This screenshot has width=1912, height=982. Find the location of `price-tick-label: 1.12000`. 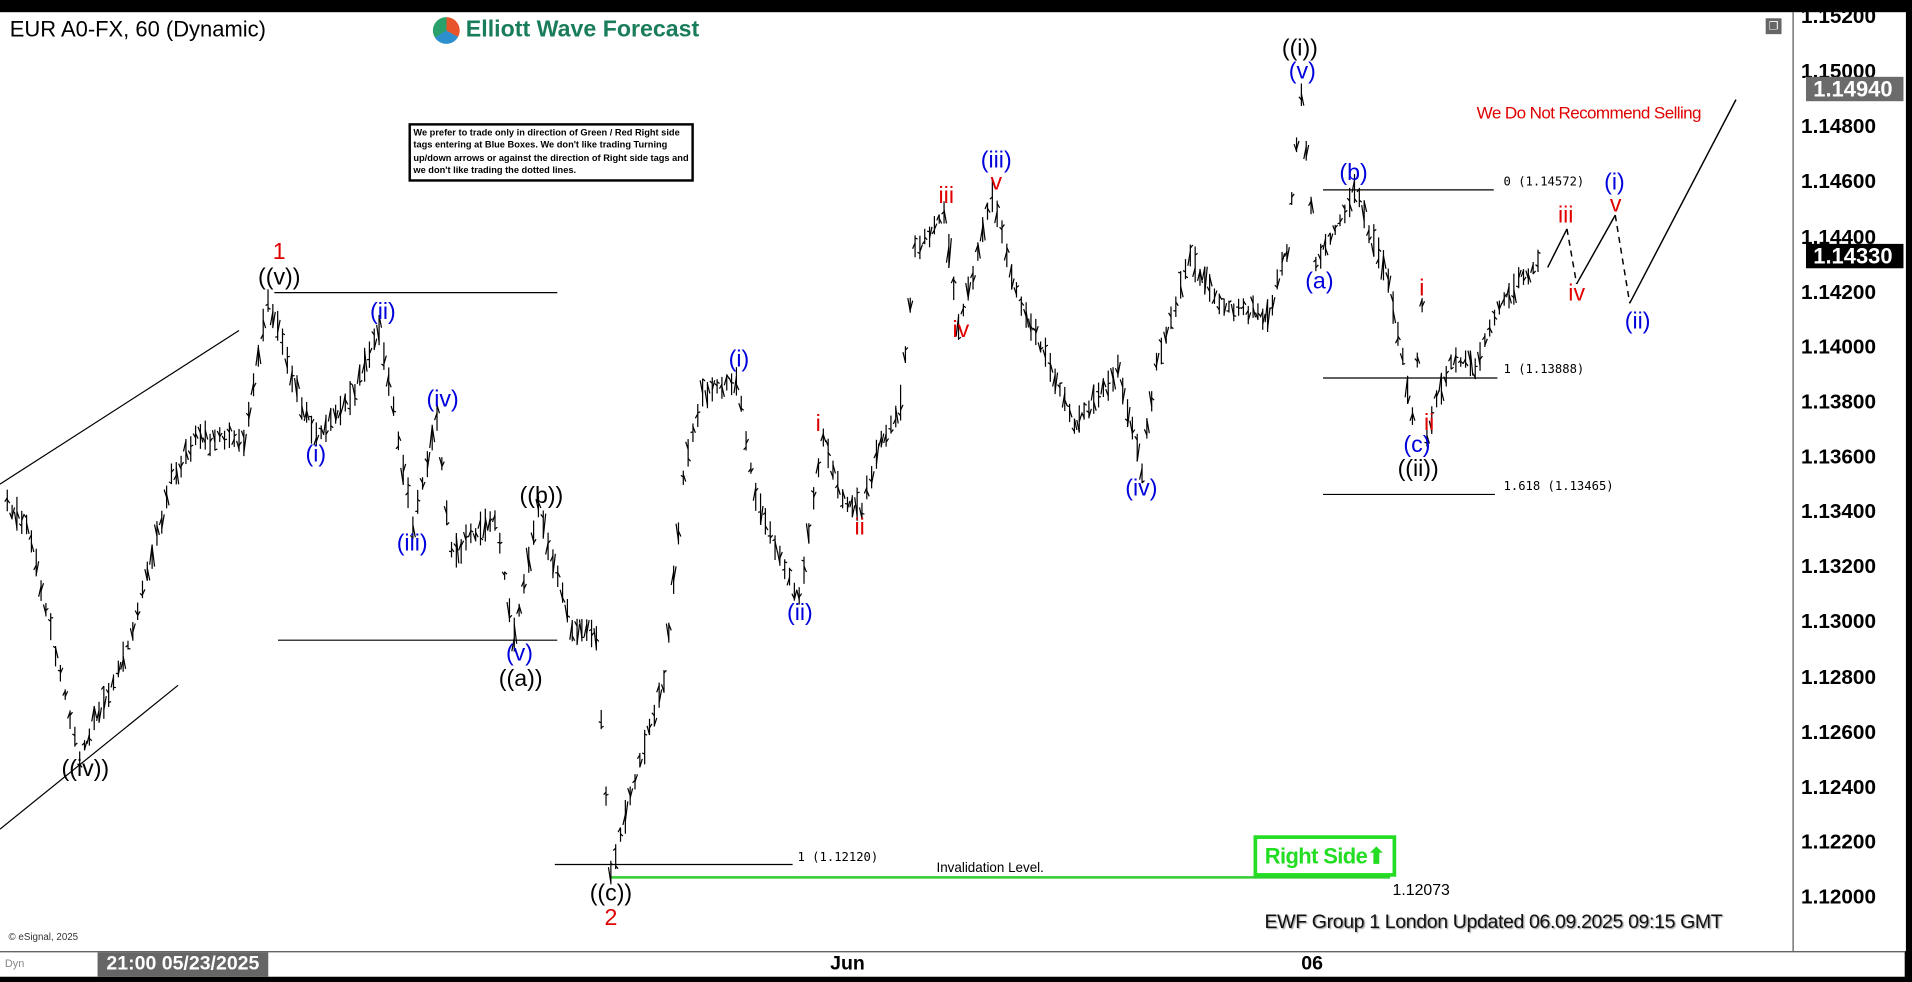

price-tick-label: 1.12000 is located at coordinates (1838, 897).